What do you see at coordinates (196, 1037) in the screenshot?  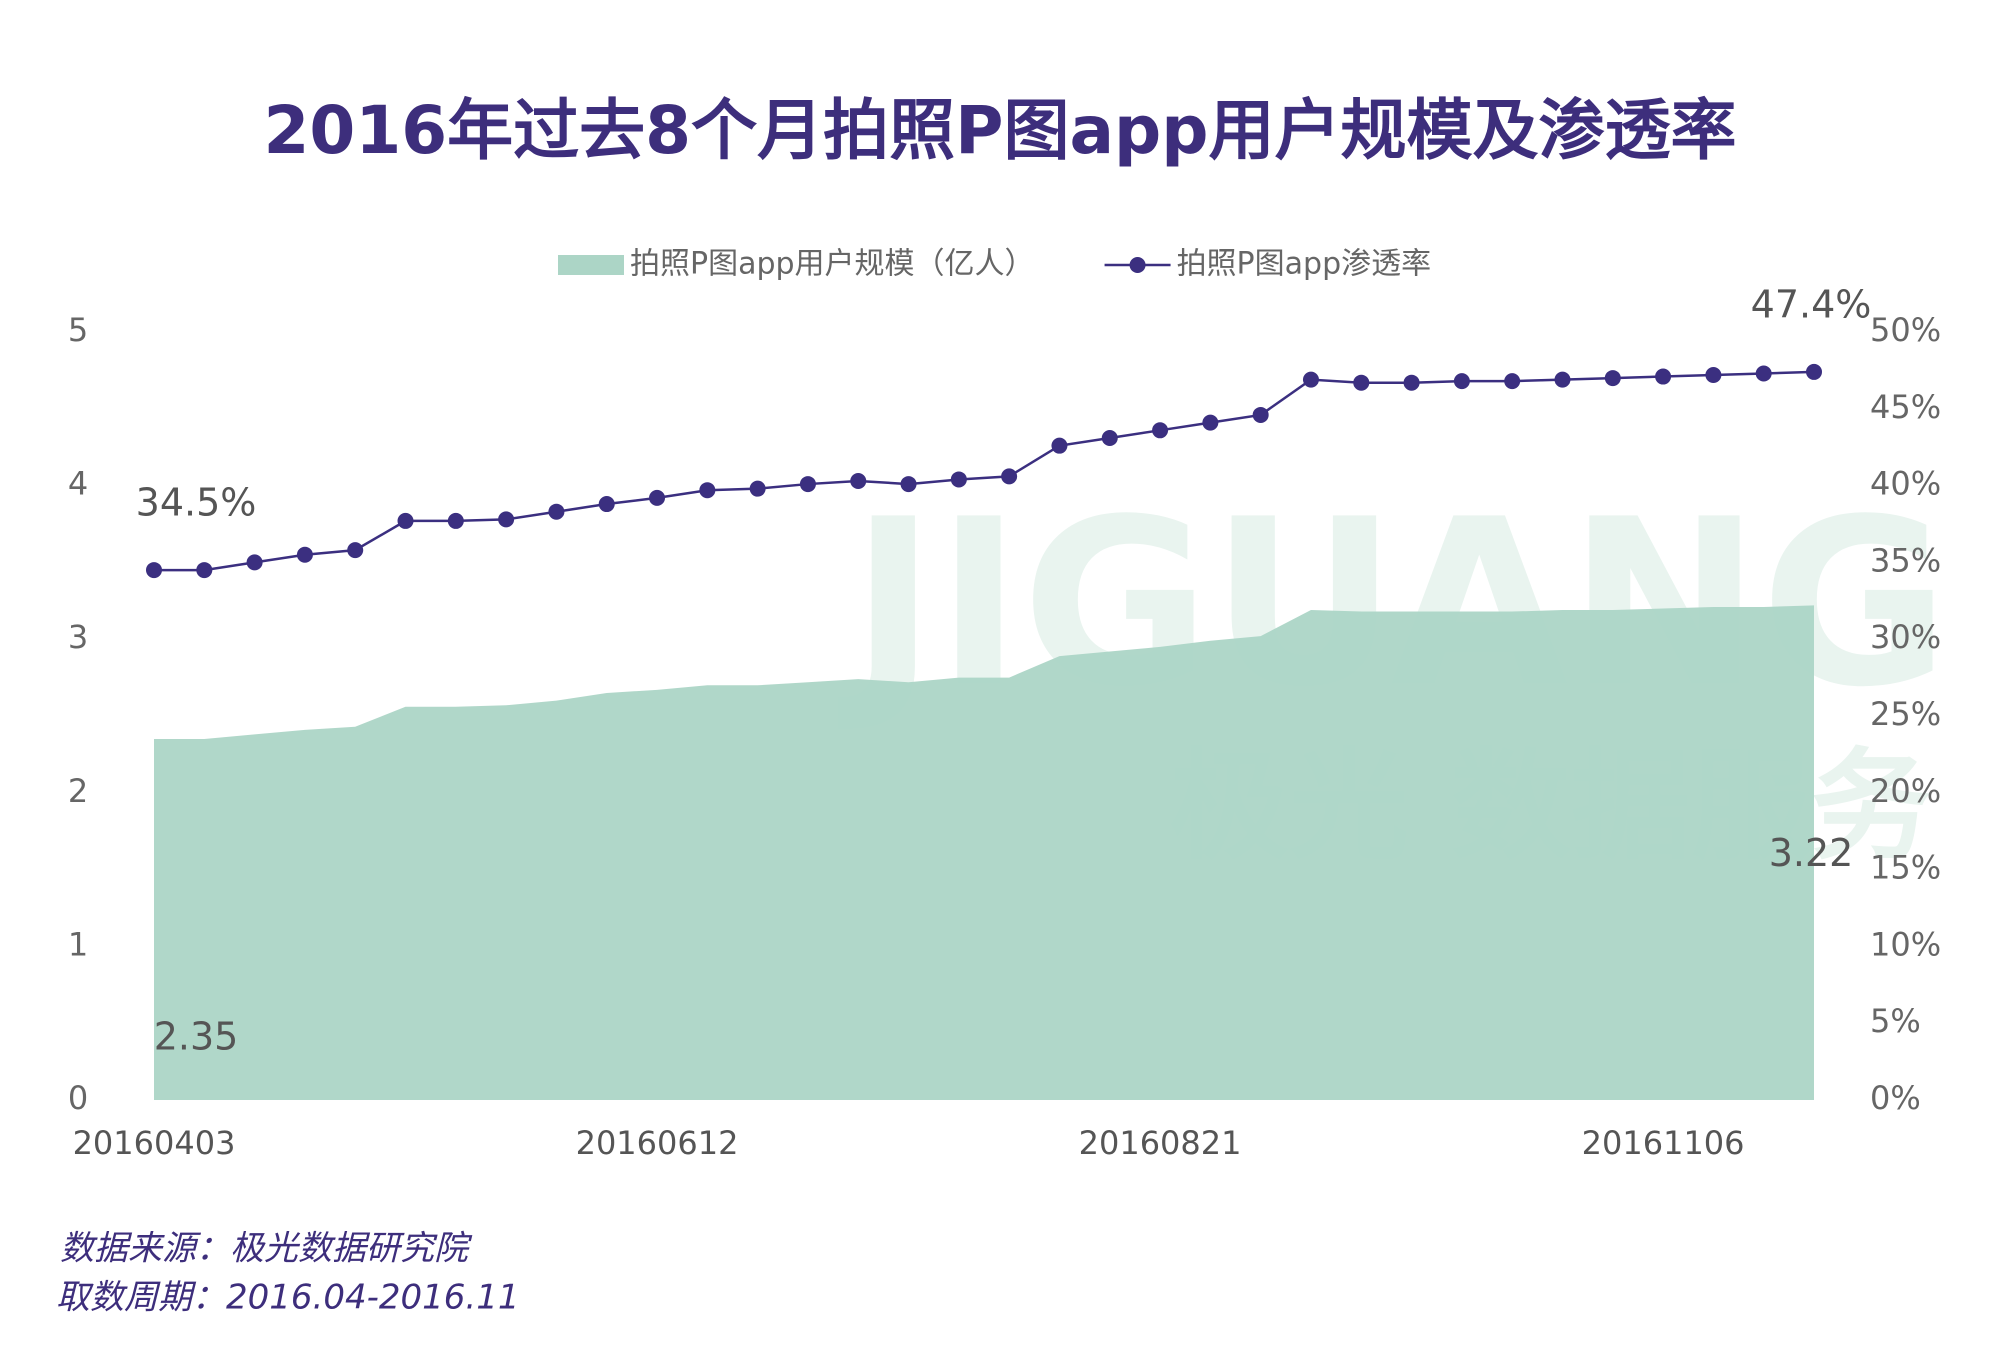 I see `data-label: 2.35` at bounding box center [196, 1037].